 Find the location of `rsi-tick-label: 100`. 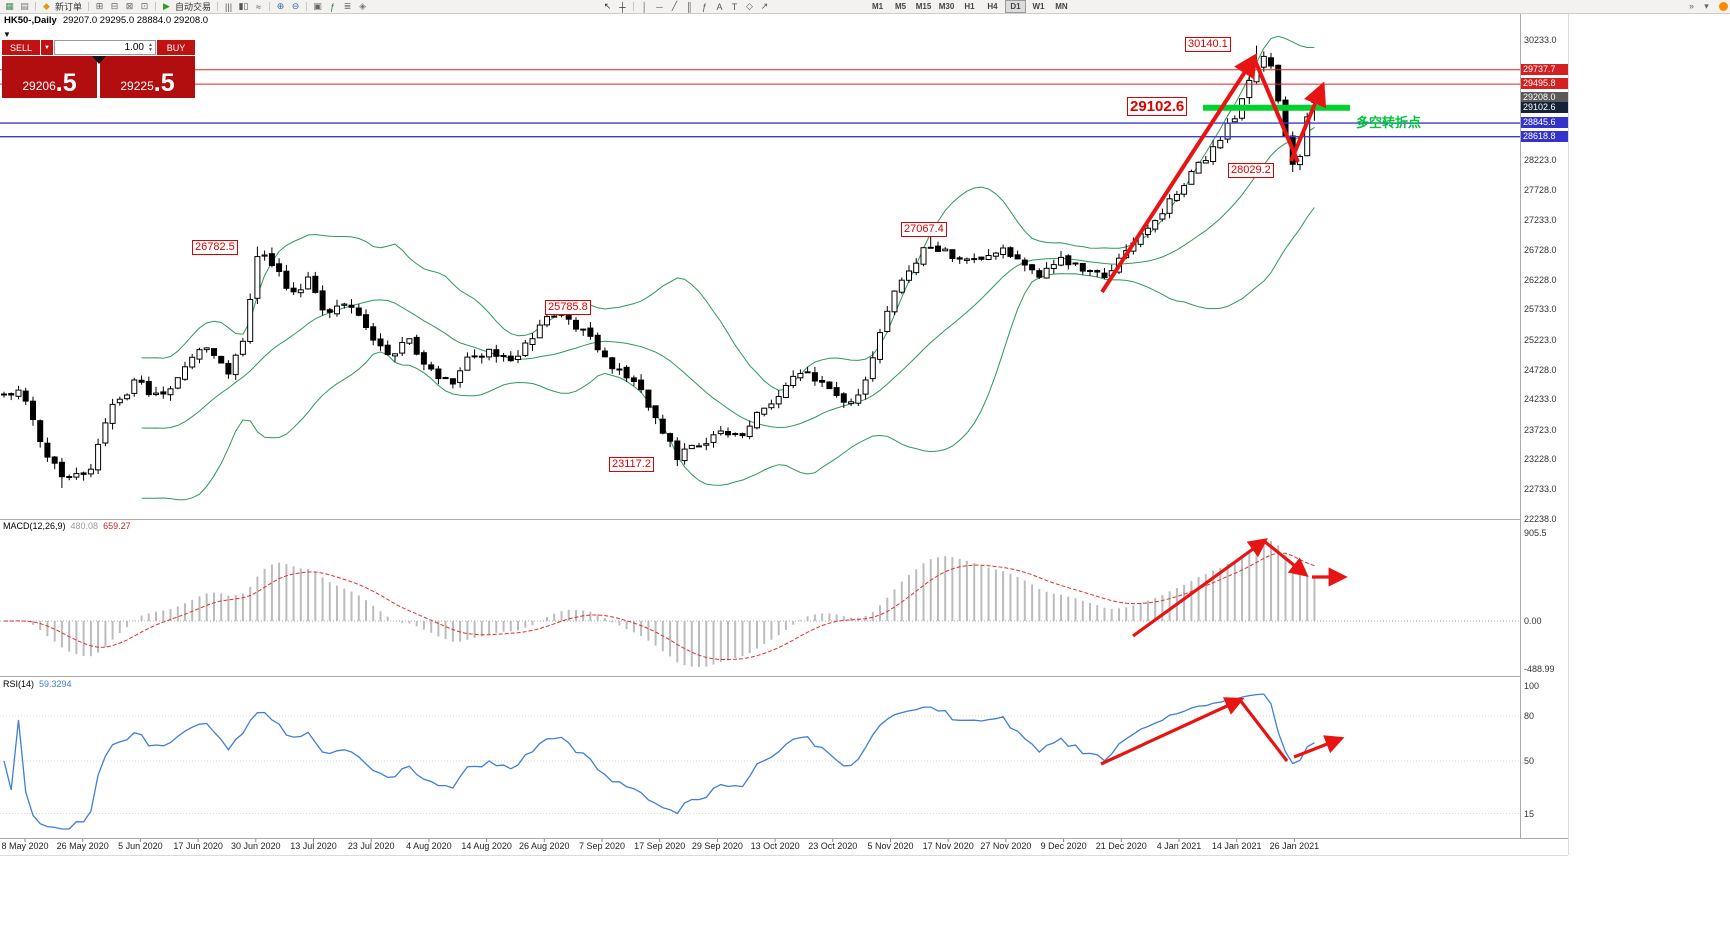

rsi-tick-label: 100 is located at coordinates (1532, 686).